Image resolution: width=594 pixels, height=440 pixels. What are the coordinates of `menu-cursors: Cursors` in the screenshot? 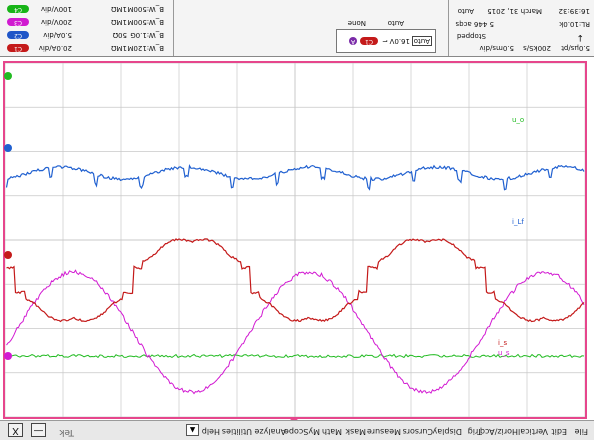 It's located at (417, 431).